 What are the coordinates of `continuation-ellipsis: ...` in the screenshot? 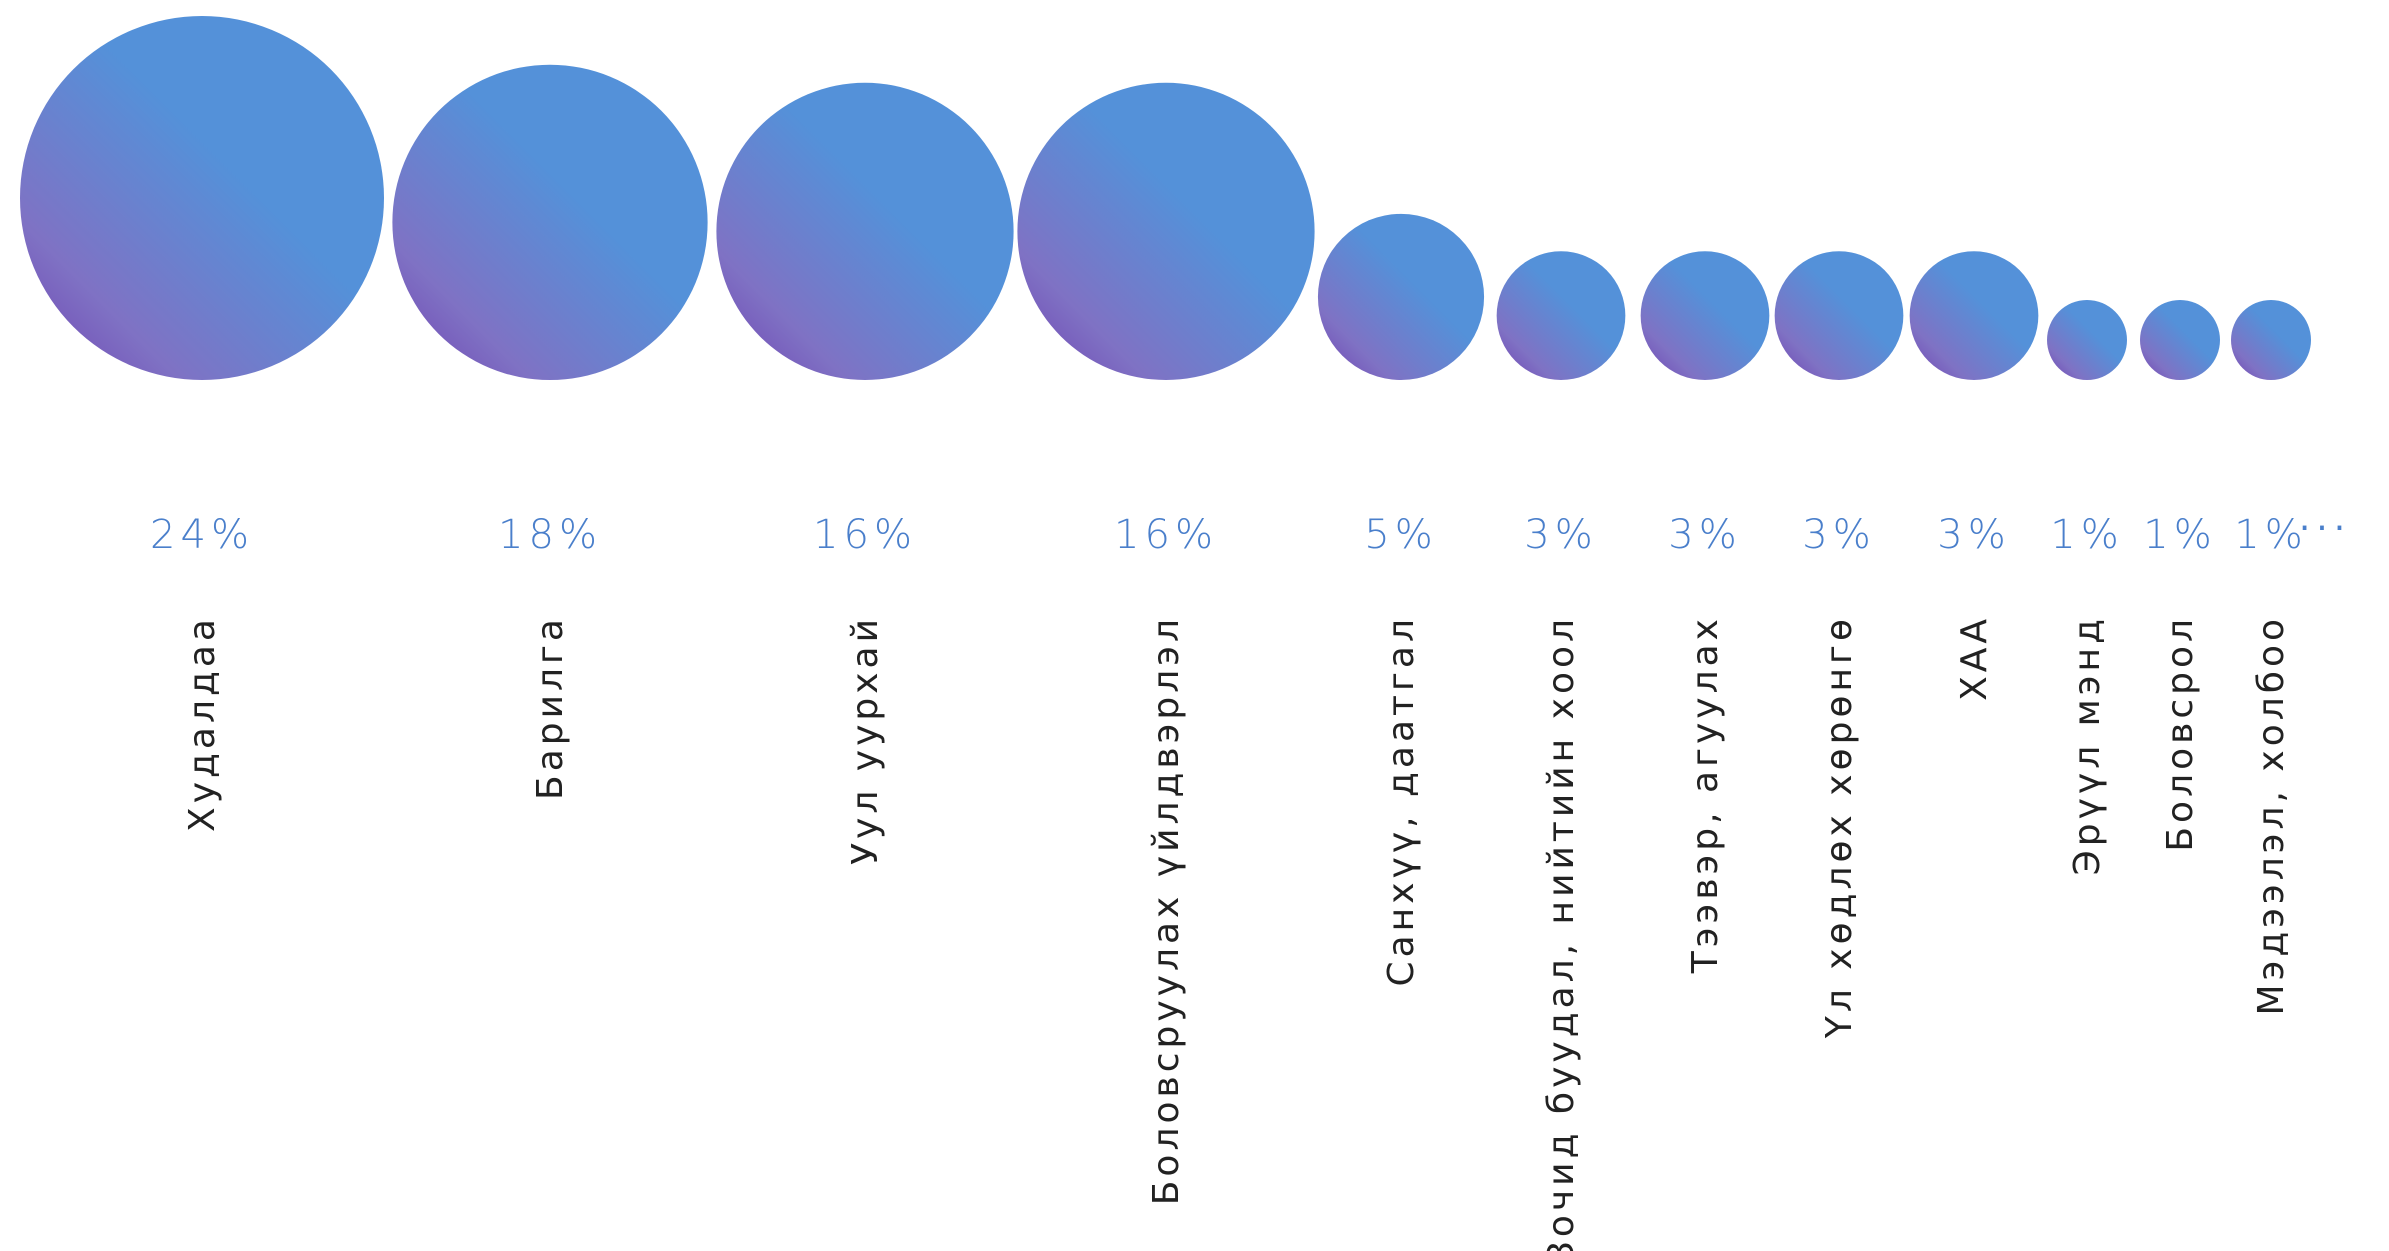 It's located at (2325, 518).